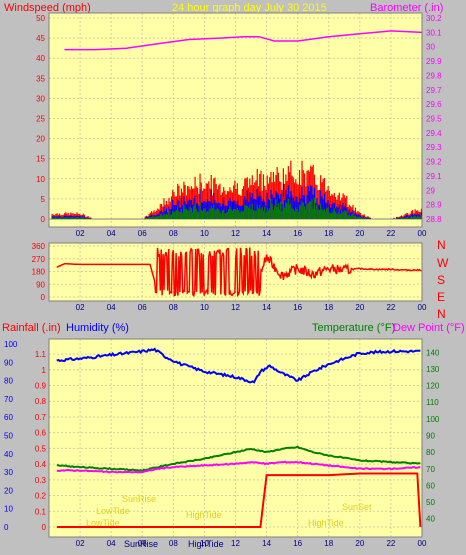 This screenshot has height=555, width=466. I want to click on y-tick-baro-29.4: 29.4, so click(434, 133).